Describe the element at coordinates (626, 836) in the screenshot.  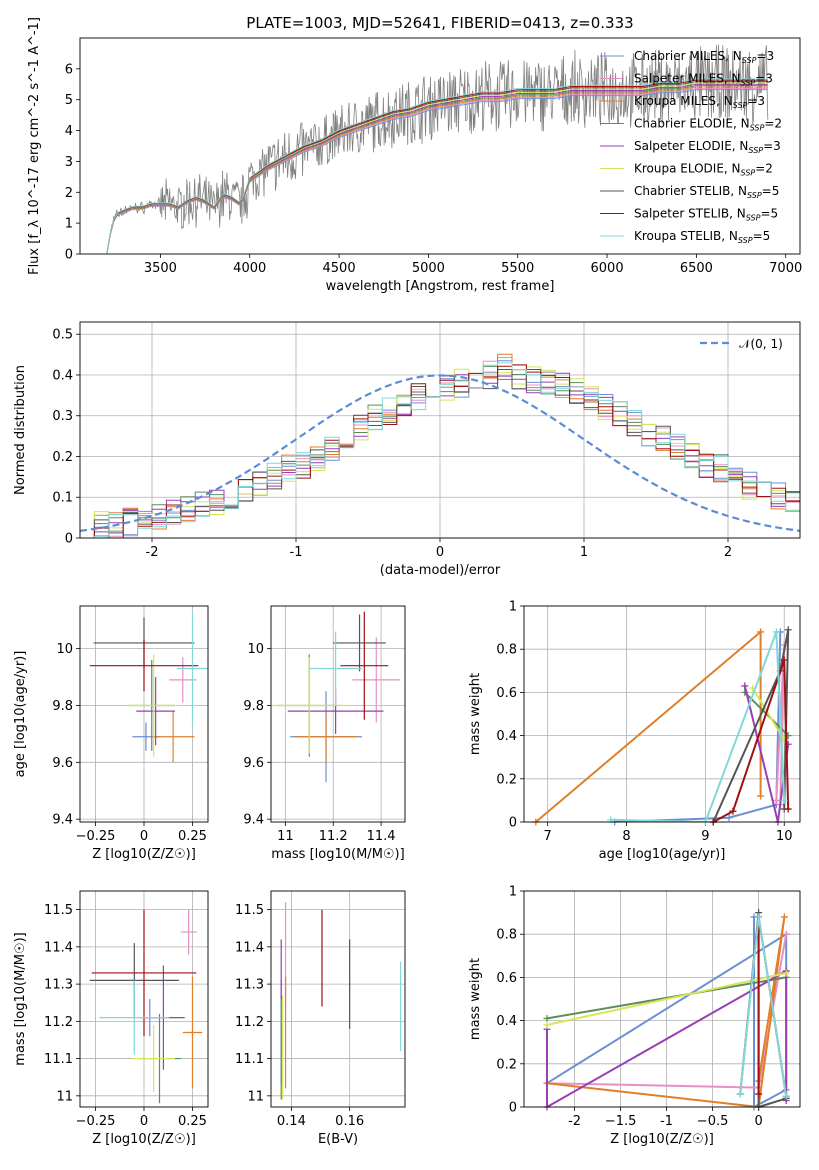
I see `x-tick-label: 8` at that location.